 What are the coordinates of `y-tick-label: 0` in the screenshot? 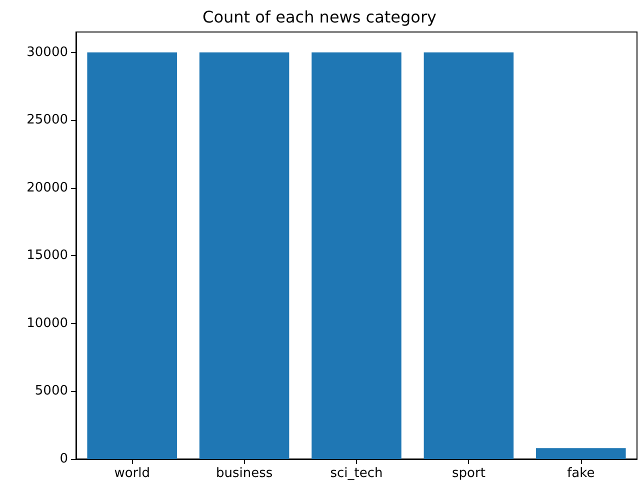 It's located at (64, 459).